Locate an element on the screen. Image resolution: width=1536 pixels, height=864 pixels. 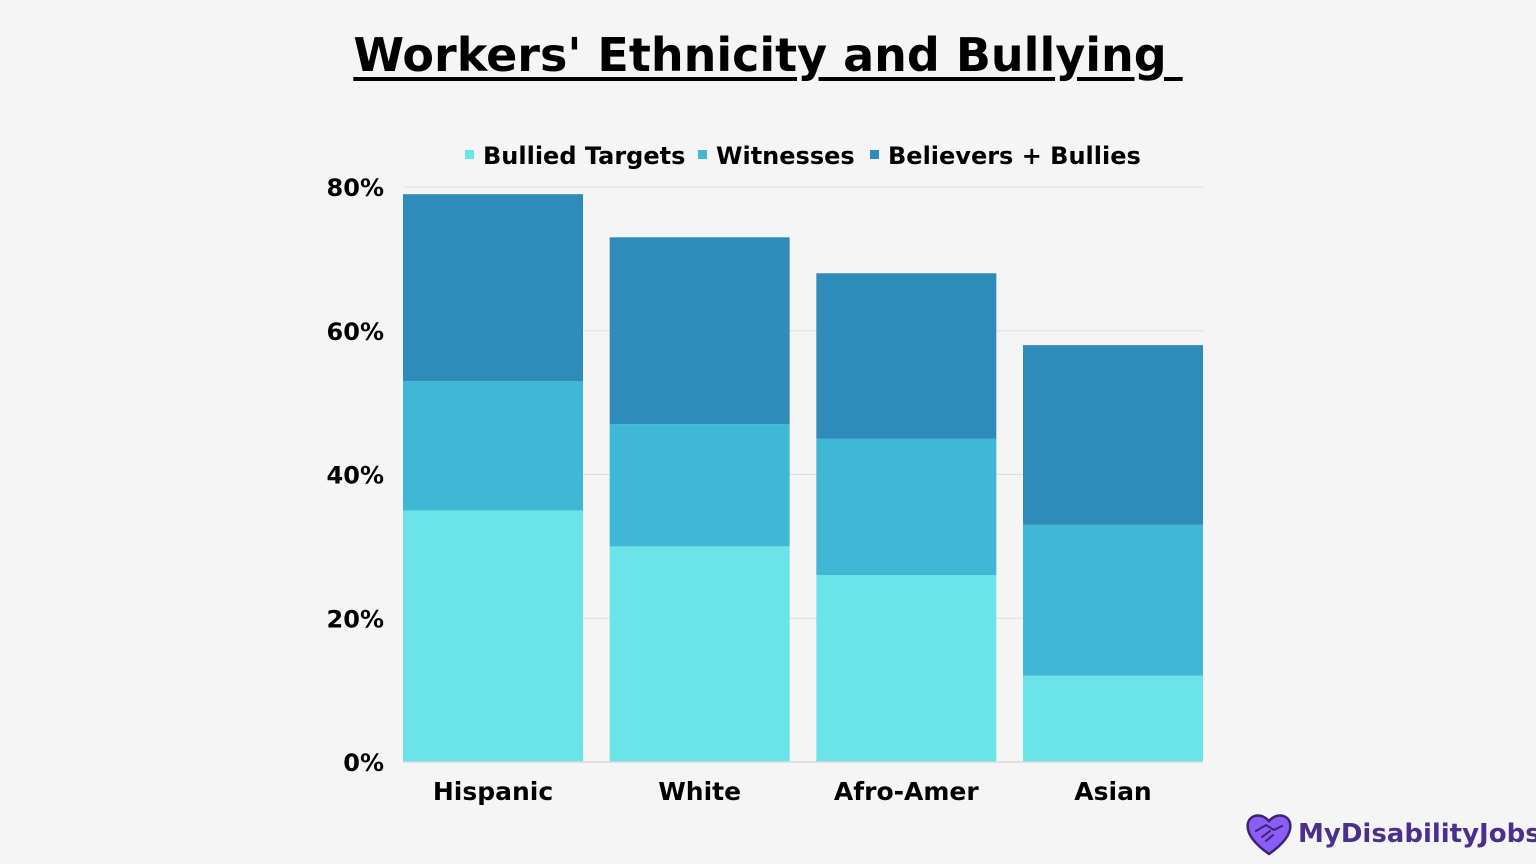
y-tick-label: 0% is located at coordinates (363, 763).